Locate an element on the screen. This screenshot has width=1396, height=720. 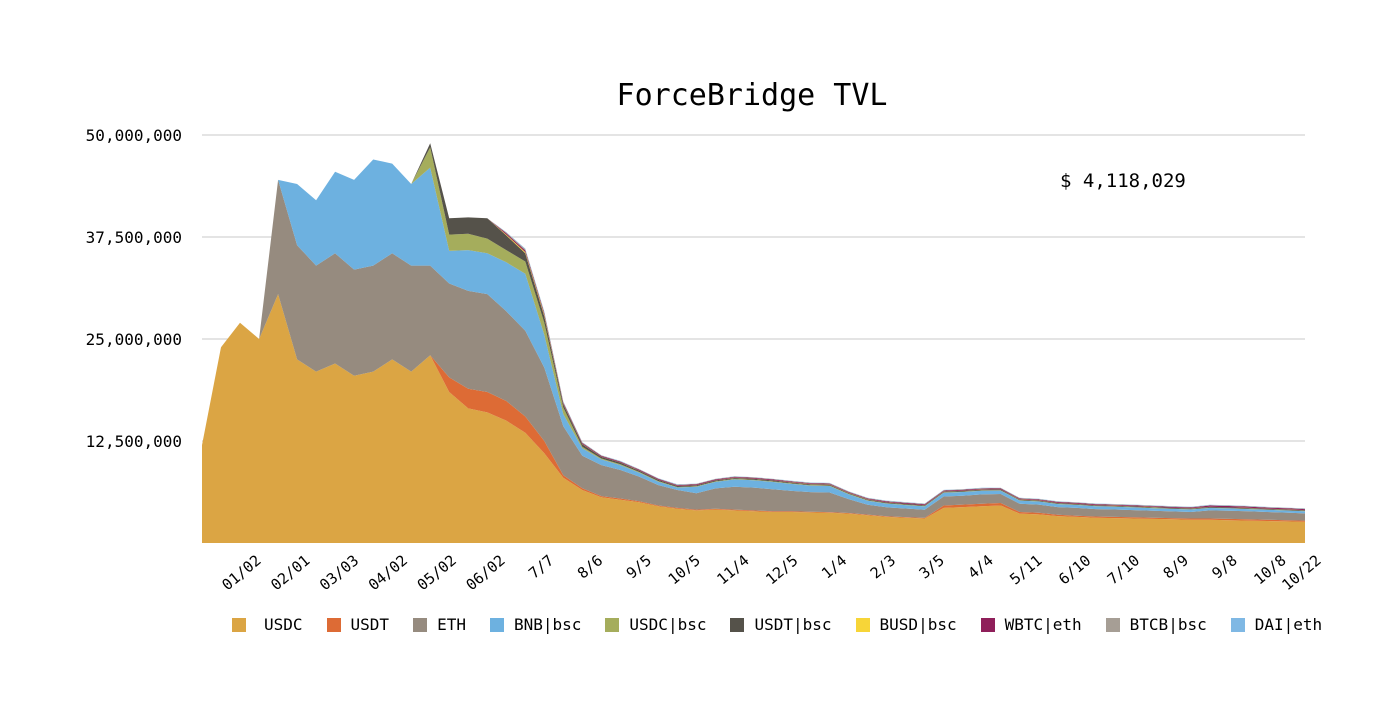
legend-label: USDC is located at coordinates (283, 624).